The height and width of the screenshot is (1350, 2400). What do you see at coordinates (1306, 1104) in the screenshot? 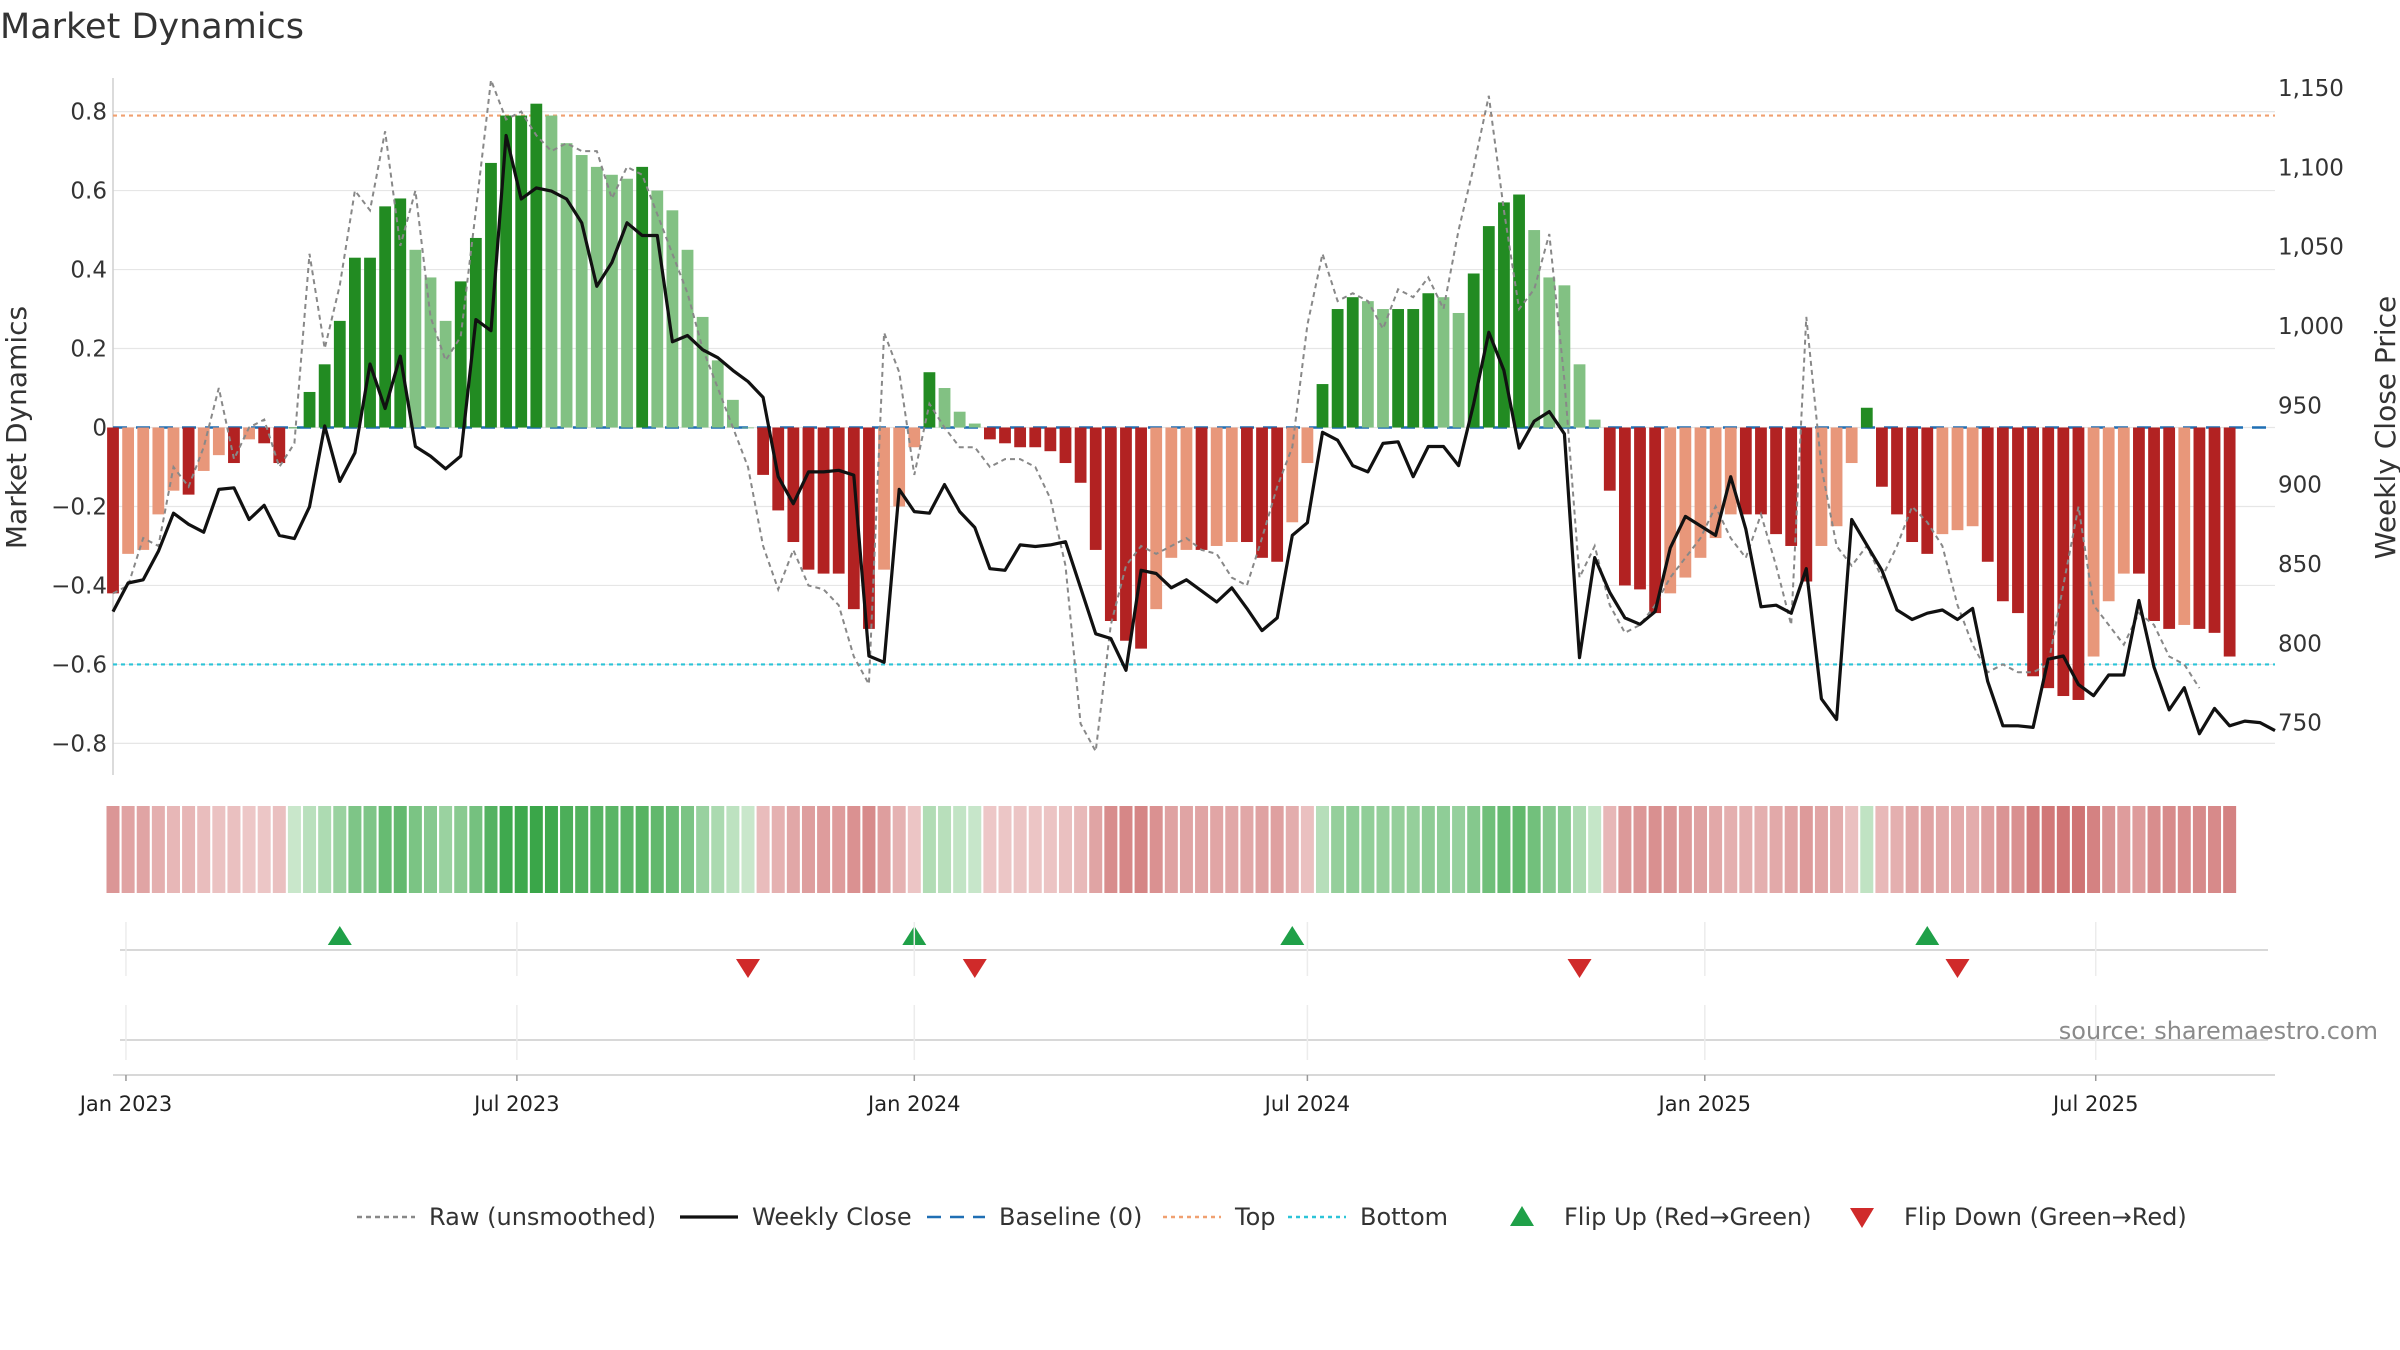
I see `x-tick-label: Jul 2024` at bounding box center [1306, 1104].